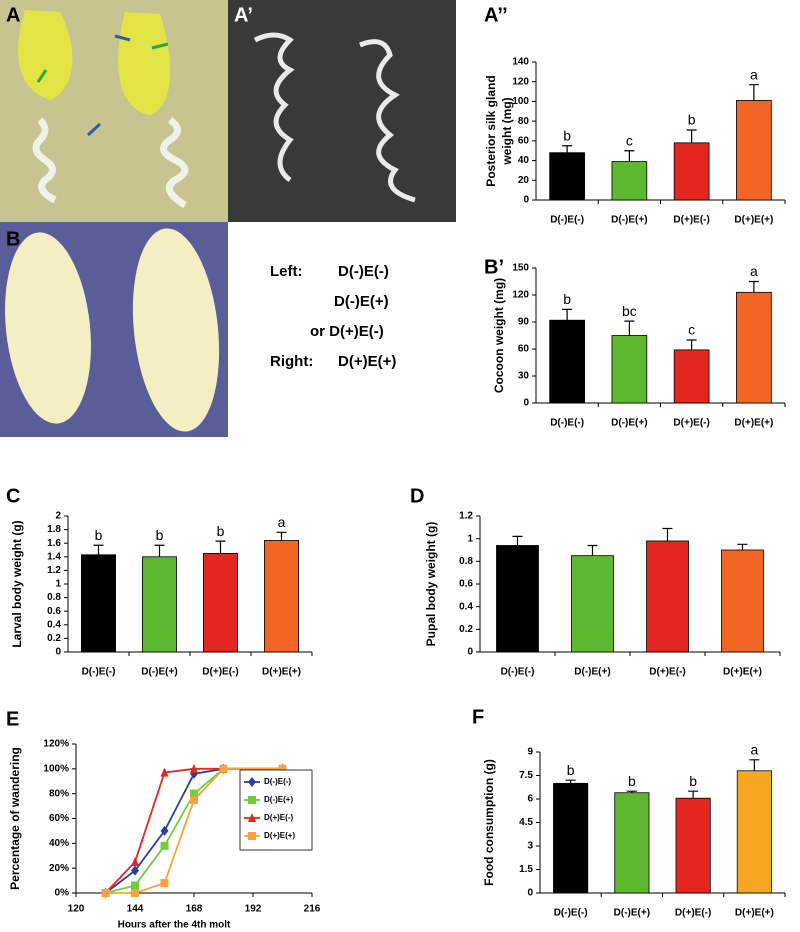 This screenshot has height=932, width=800. Describe the element at coordinates (279, 835) in the screenshot. I see `legend-label: D(+)E(+)` at that location.